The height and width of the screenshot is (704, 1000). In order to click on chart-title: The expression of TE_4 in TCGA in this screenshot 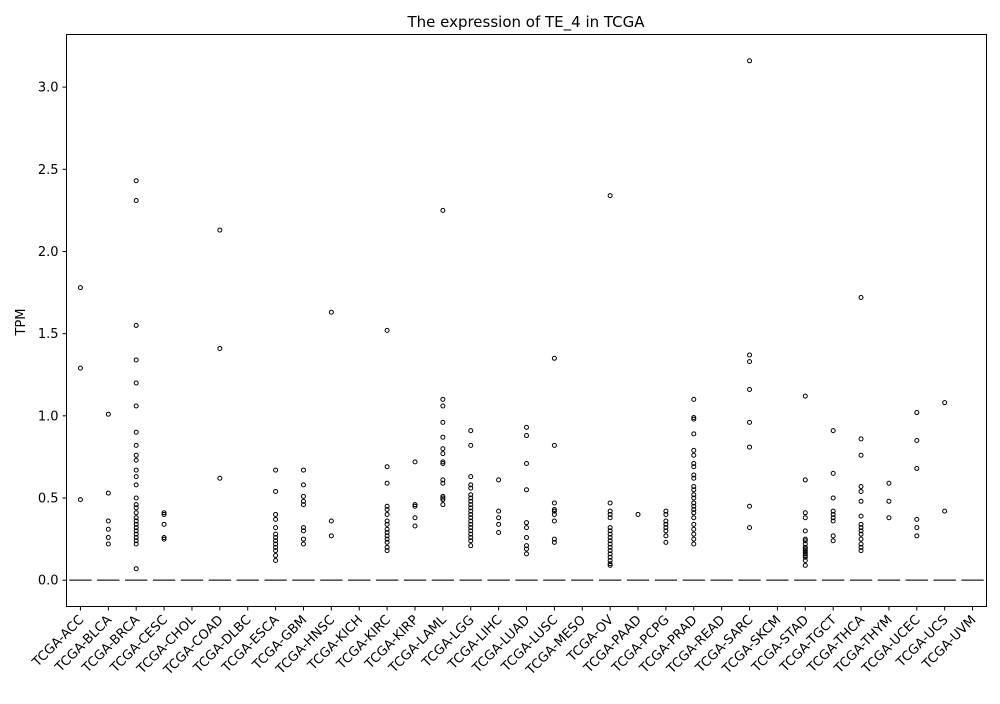, I will do `click(525, 22)`.